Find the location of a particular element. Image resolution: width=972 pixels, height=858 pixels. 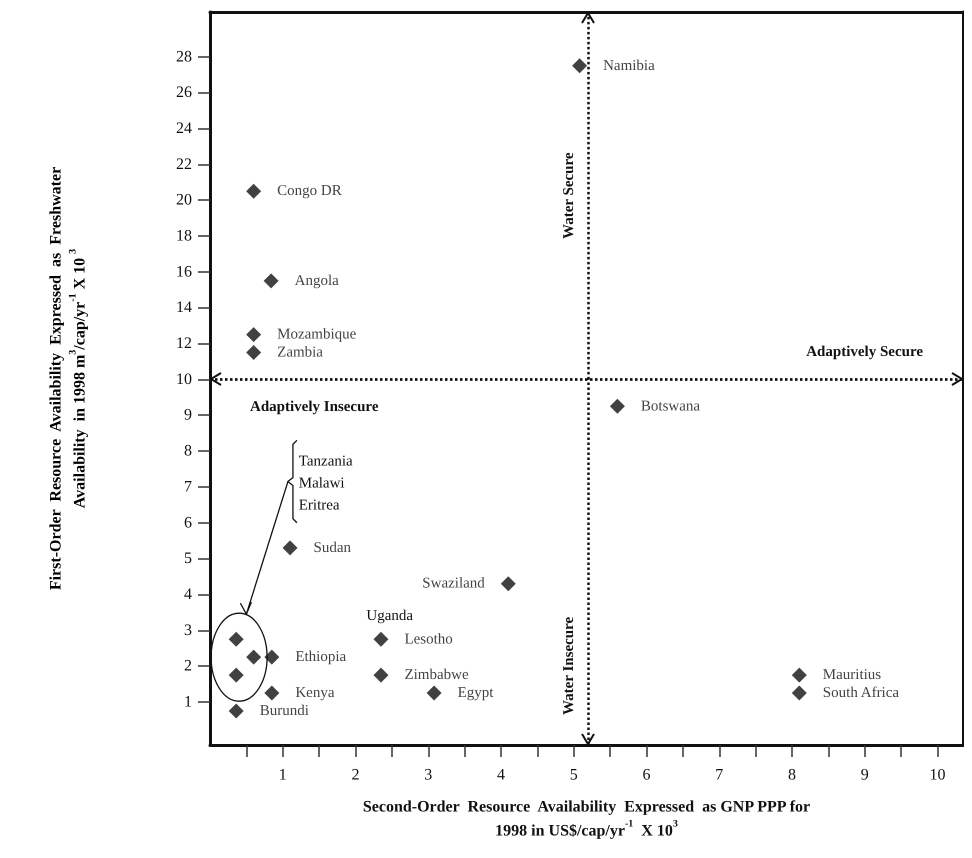

ref-line-label: Water Secure is located at coordinates (568, 195).